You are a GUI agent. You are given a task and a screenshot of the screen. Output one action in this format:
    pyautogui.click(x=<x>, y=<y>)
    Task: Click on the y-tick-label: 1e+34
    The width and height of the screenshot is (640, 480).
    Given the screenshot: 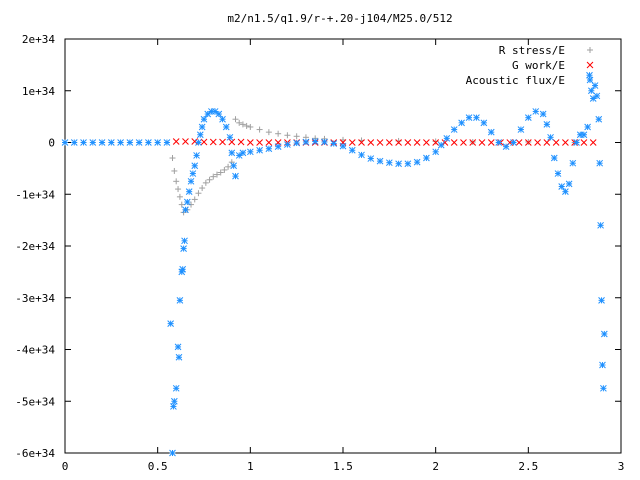 What is the action you would take?
    pyautogui.click(x=38, y=91)
    